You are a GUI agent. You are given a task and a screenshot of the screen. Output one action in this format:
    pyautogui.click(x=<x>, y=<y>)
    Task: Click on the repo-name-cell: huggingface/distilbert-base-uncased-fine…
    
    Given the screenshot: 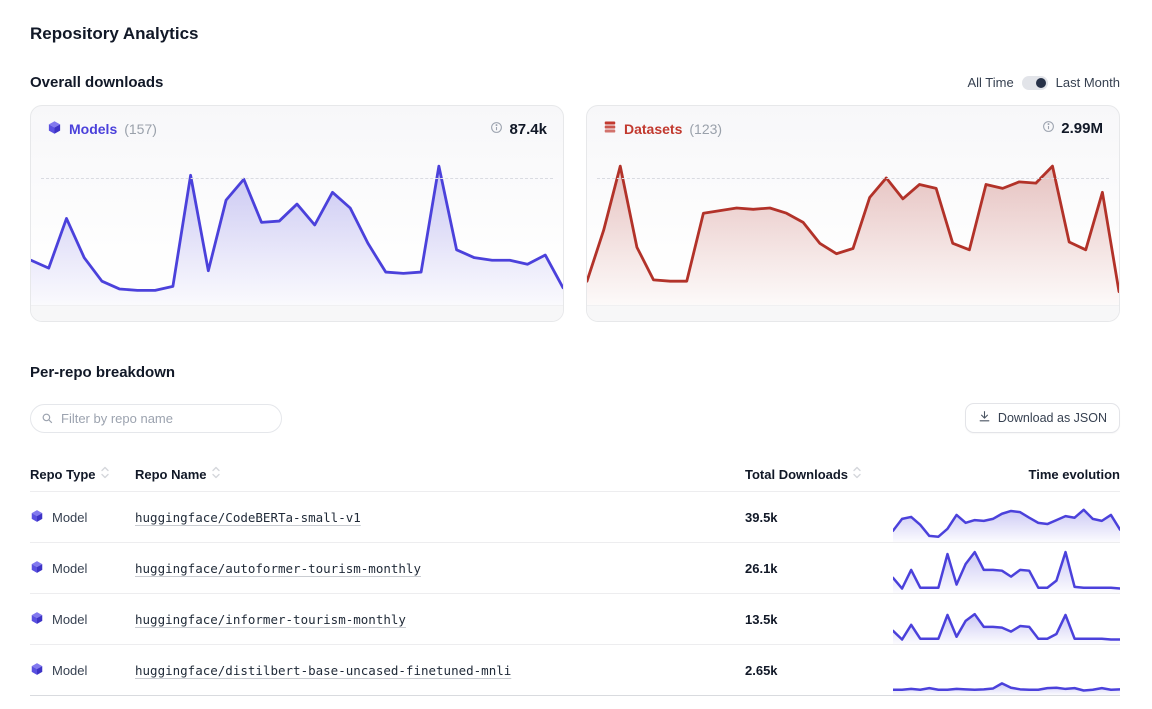 What is the action you would take?
    pyautogui.click(x=440, y=670)
    